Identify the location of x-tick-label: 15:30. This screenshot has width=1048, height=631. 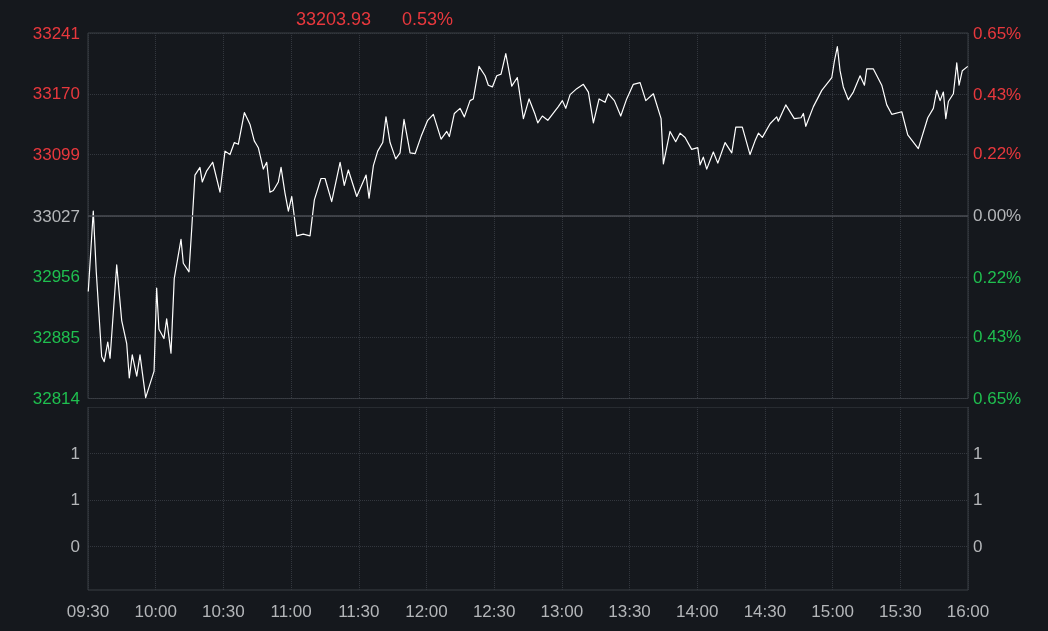
(900, 611).